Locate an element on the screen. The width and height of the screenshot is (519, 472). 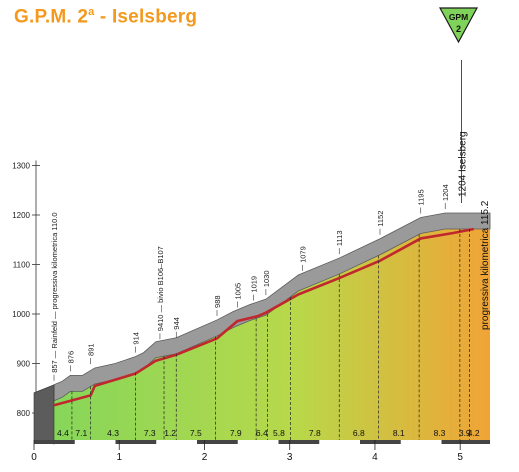
segment-grade-label: 3.9 is located at coordinates (465, 433).